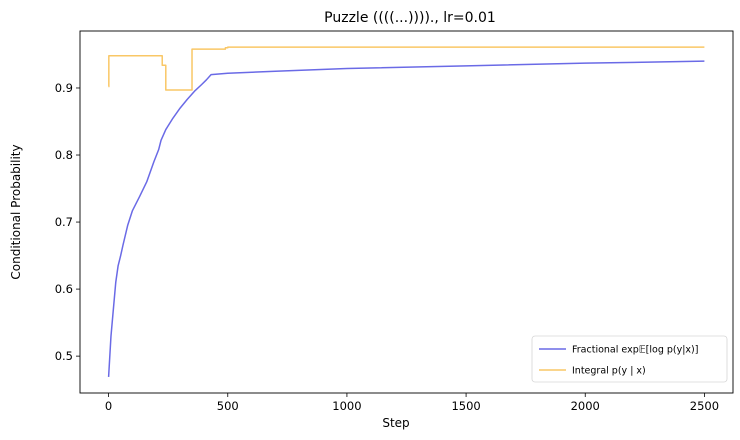  I want to click on x-tick-label: 0, so click(108, 406).